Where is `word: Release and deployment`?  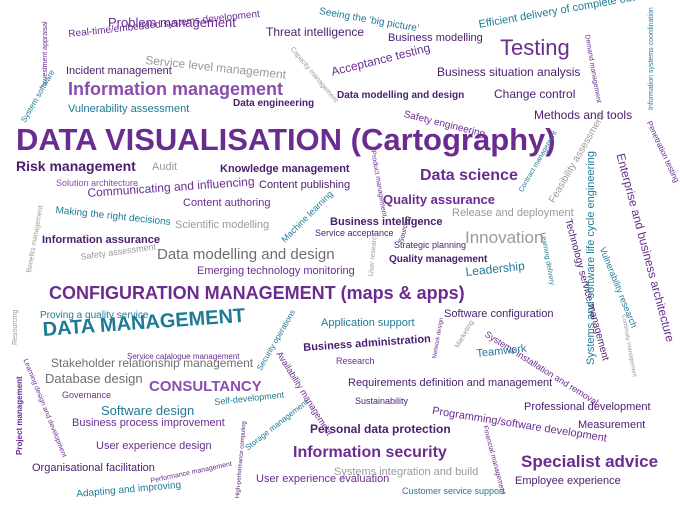 word: Release and deployment is located at coordinates (513, 213).